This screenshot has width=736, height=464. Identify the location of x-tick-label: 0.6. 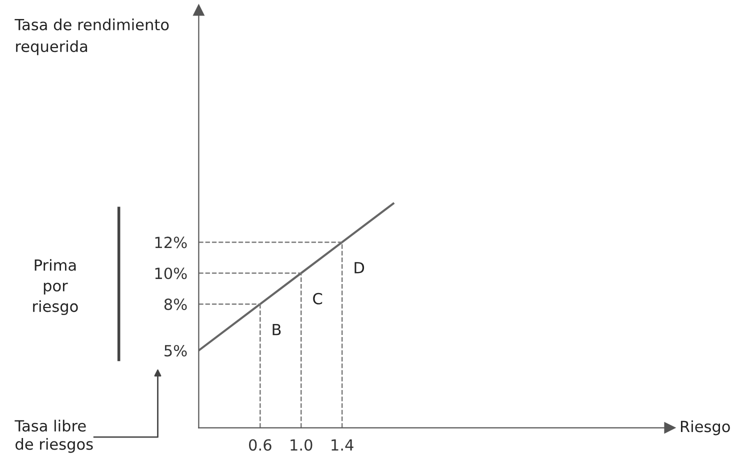
(260, 445).